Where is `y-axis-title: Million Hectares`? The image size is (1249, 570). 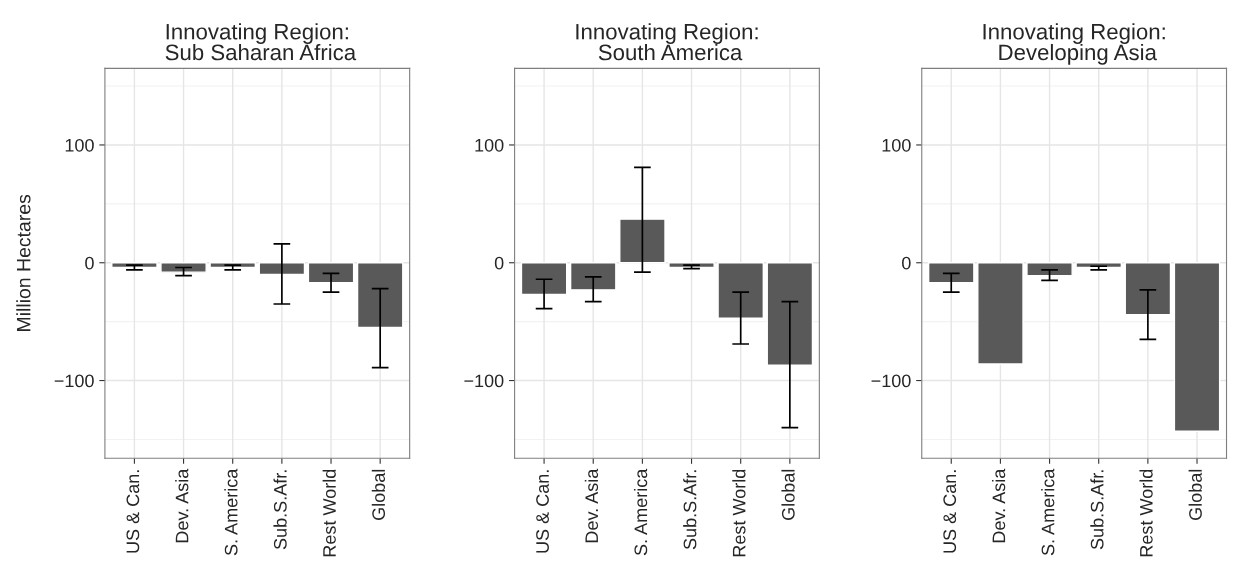 y-axis-title: Million Hectares is located at coordinates (23, 262).